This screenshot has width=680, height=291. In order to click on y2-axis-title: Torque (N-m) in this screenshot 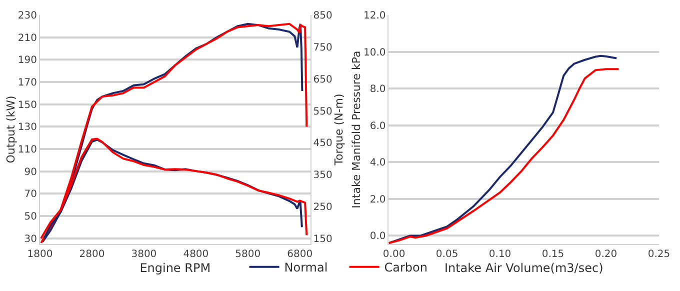, I will do `click(339, 130)`.